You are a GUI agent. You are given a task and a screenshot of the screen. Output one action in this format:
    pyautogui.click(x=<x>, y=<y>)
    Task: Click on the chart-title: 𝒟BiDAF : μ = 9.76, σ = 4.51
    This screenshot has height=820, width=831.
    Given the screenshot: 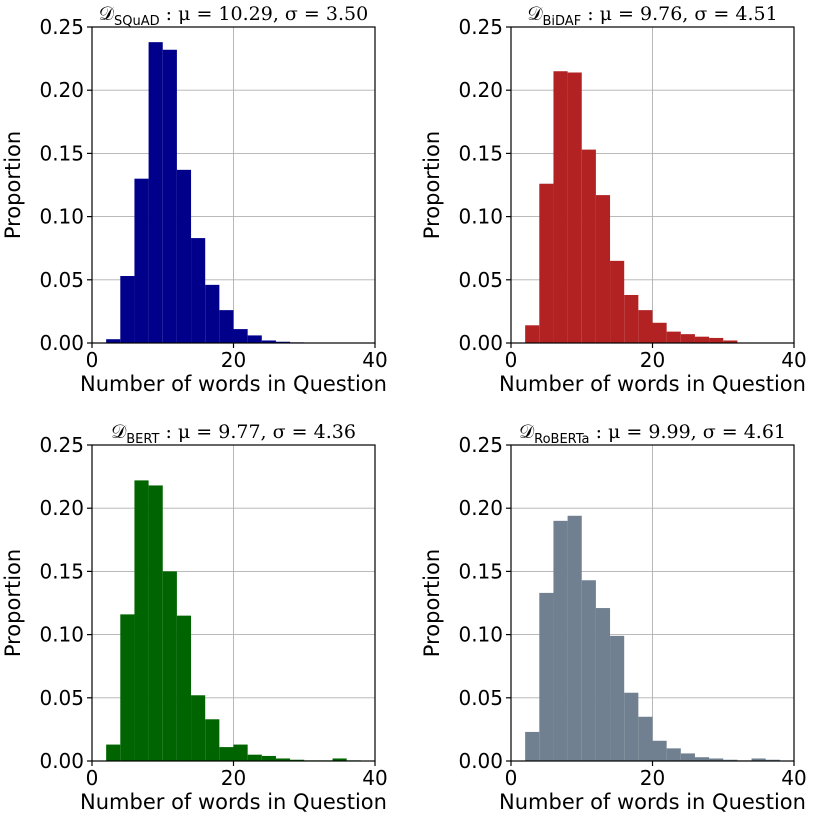 What is the action you would take?
    pyautogui.click(x=652, y=16)
    